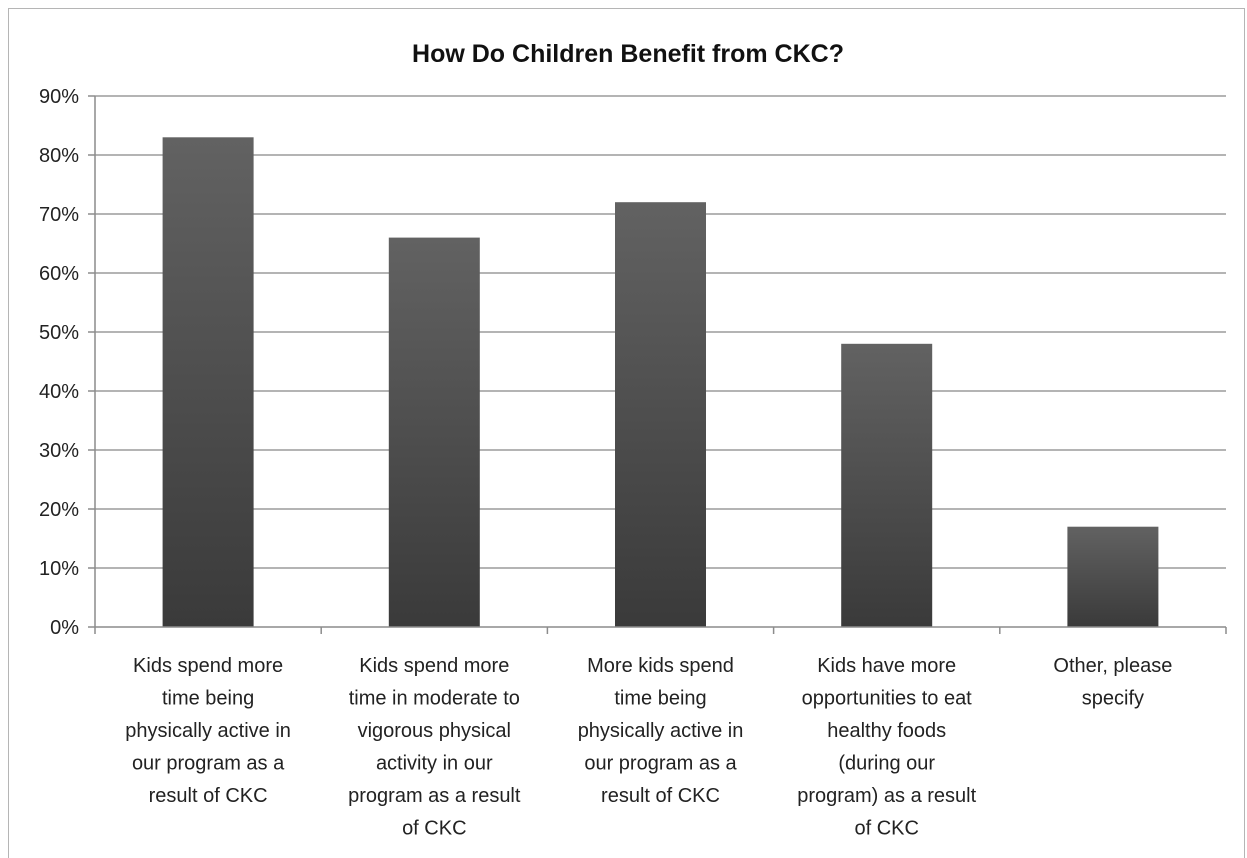 The image size is (1247, 858). Describe the element at coordinates (59, 333) in the screenshot. I see `y-tick-label: 50%` at that location.